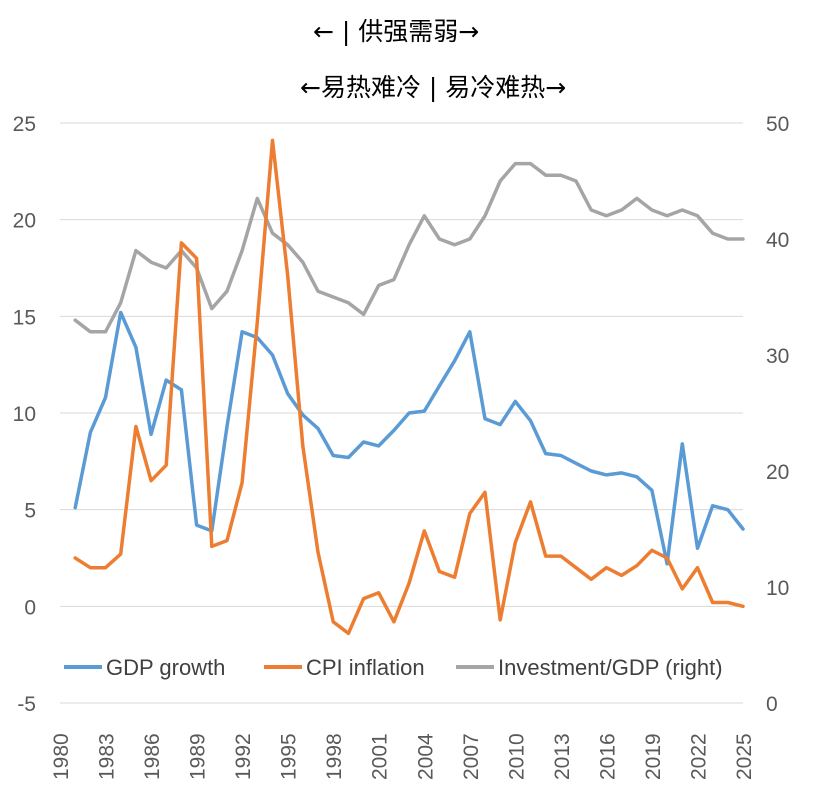  What do you see at coordinates (562, 756) in the screenshot?
I see `x-tick-label: 2013` at bounding box center [562, 756].